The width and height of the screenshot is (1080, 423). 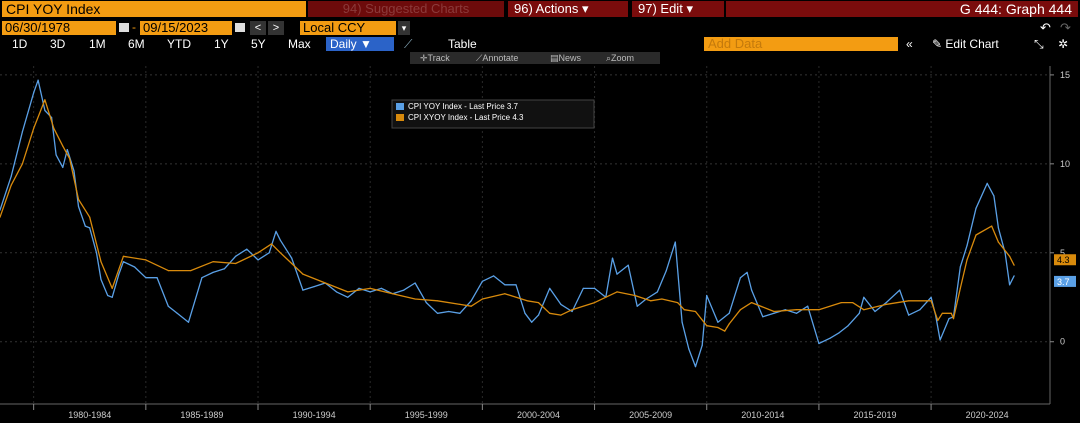 I want to click on zoom-tool: ⌕ Zoom, so click(x=620, y=58).